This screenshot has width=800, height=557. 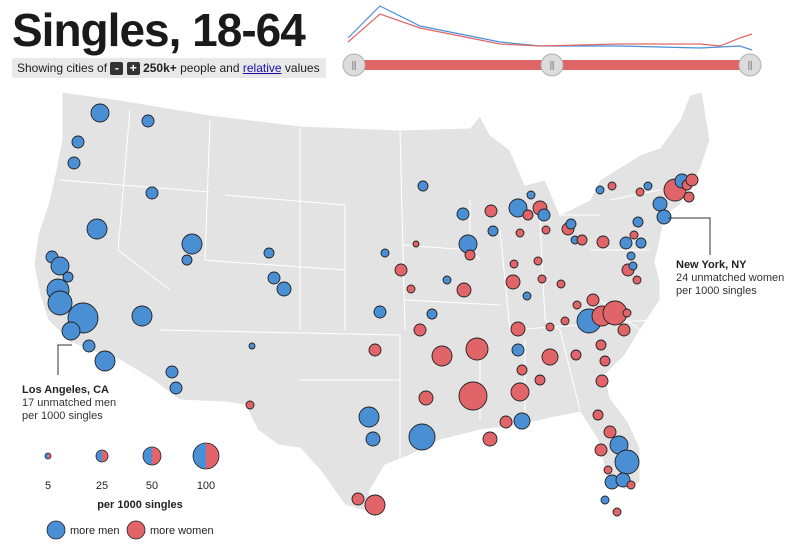 I want to click on slider-handle-start: ⫼, so click(x=354, y=65).